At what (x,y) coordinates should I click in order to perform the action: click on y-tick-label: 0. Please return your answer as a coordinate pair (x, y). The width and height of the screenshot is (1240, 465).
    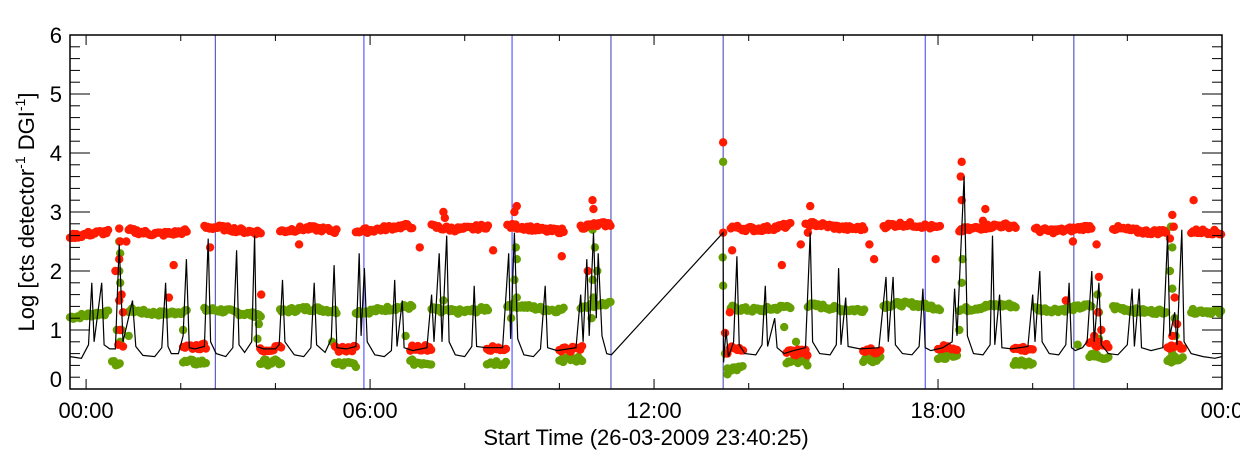
    Looking at the image, I should click on (56, 379).